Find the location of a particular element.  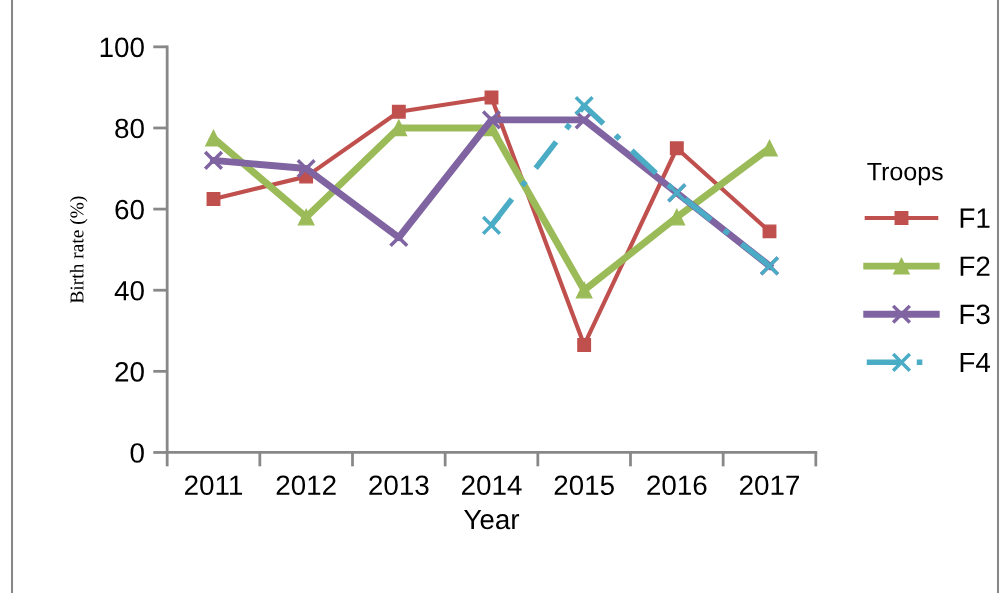

x-axis-title: Year is located at coordinates (492, 519).